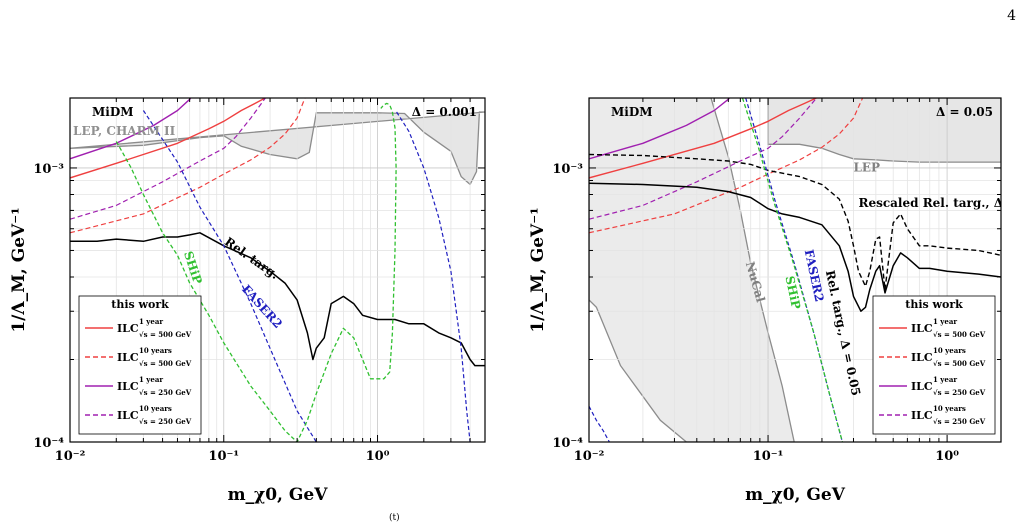 The image size is (1028, 528). I want to click on excluded-region-lep, so click(884, 130).